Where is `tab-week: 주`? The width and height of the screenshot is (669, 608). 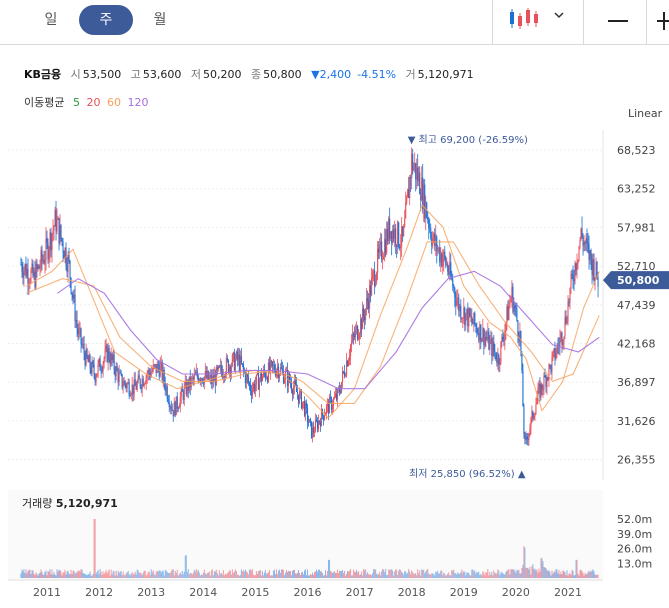
tab-week: 주 is located at coordinates (106, 20).